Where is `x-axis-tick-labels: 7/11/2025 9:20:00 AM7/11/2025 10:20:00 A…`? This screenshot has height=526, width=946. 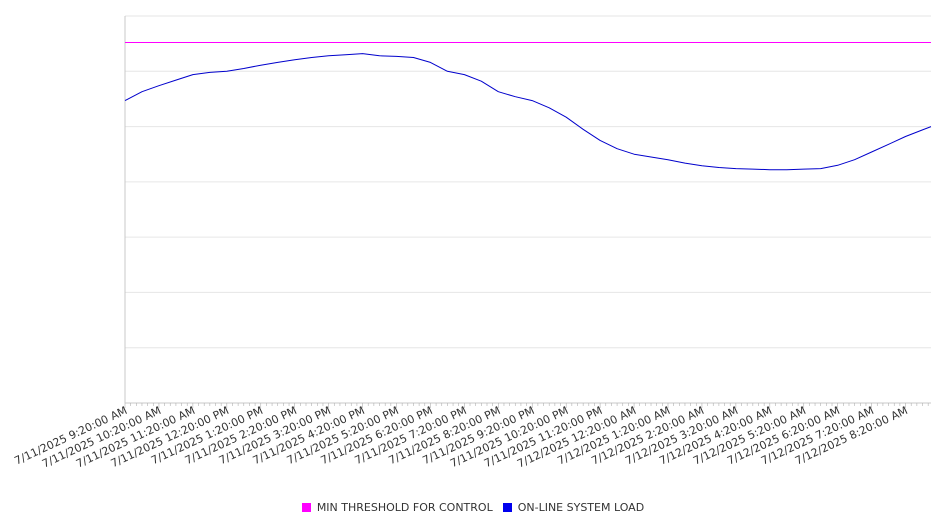 x-axis-tick-labels: 7/11/2025 9:20:00 AM7/11/2025 10:20:00 A… is located at coordinates (460, 437).